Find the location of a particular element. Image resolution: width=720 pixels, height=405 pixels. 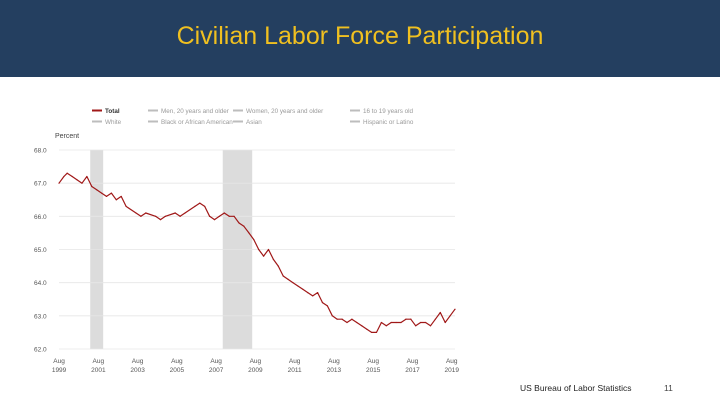

y-tick-label: 65.0 is located at coordinates (40, 250).